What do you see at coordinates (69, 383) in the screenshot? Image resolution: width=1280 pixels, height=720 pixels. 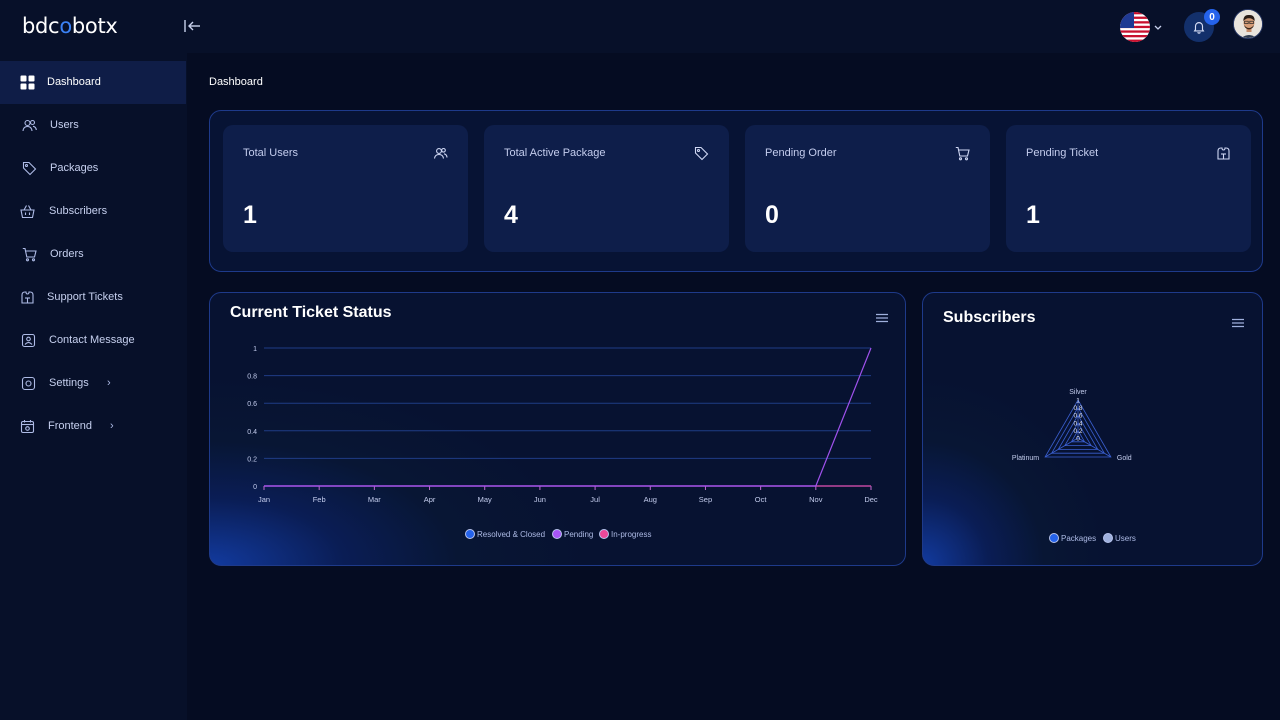 I see `sidebar-item-label: Settings` at bounding box center [69, 383].